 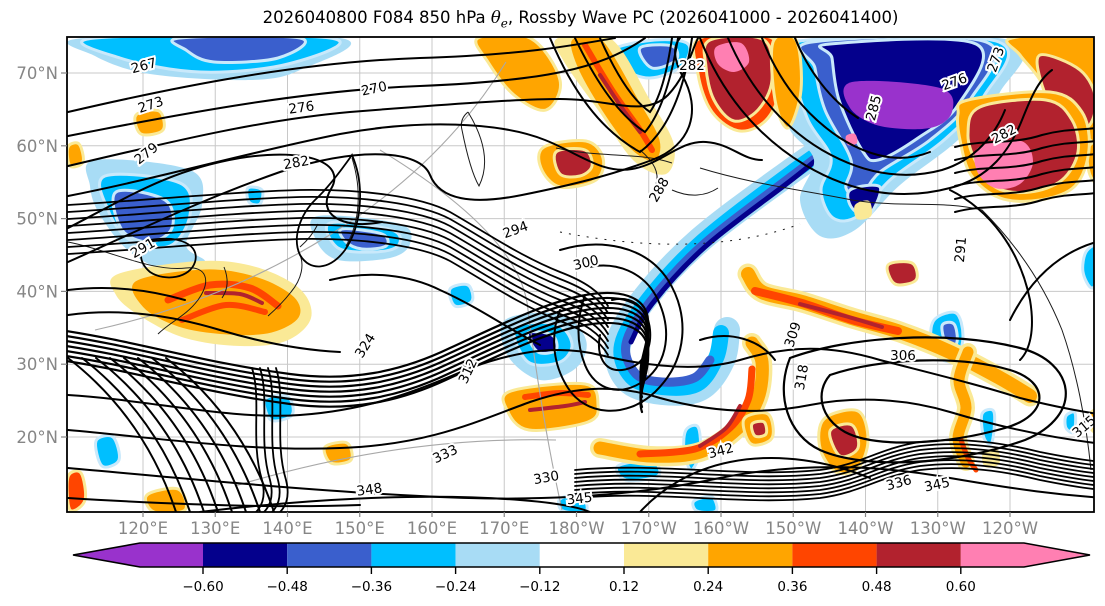 What do you see at coordinates (138, 555) in the screenshot?
I see `colorbar-left-arrow` at bounding box center [138, 555].